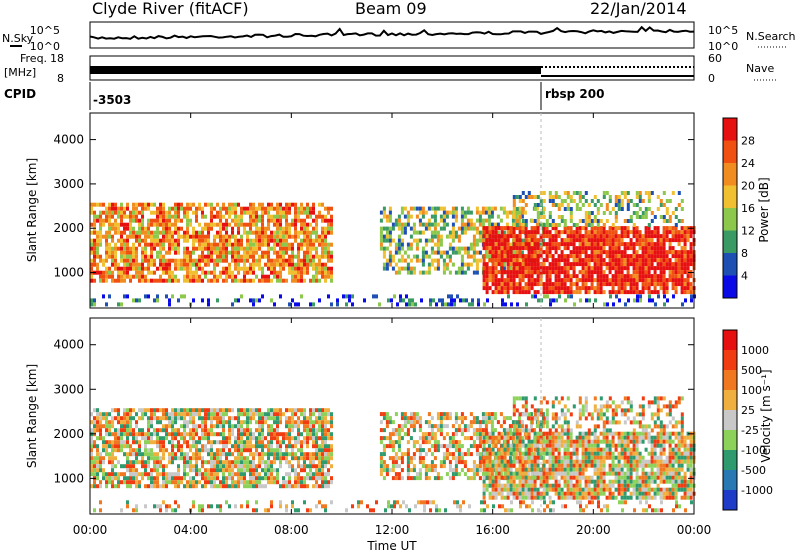 The image size is (800, 554). I want to click on colorbar-tick-label: 28, so click(748, 141).